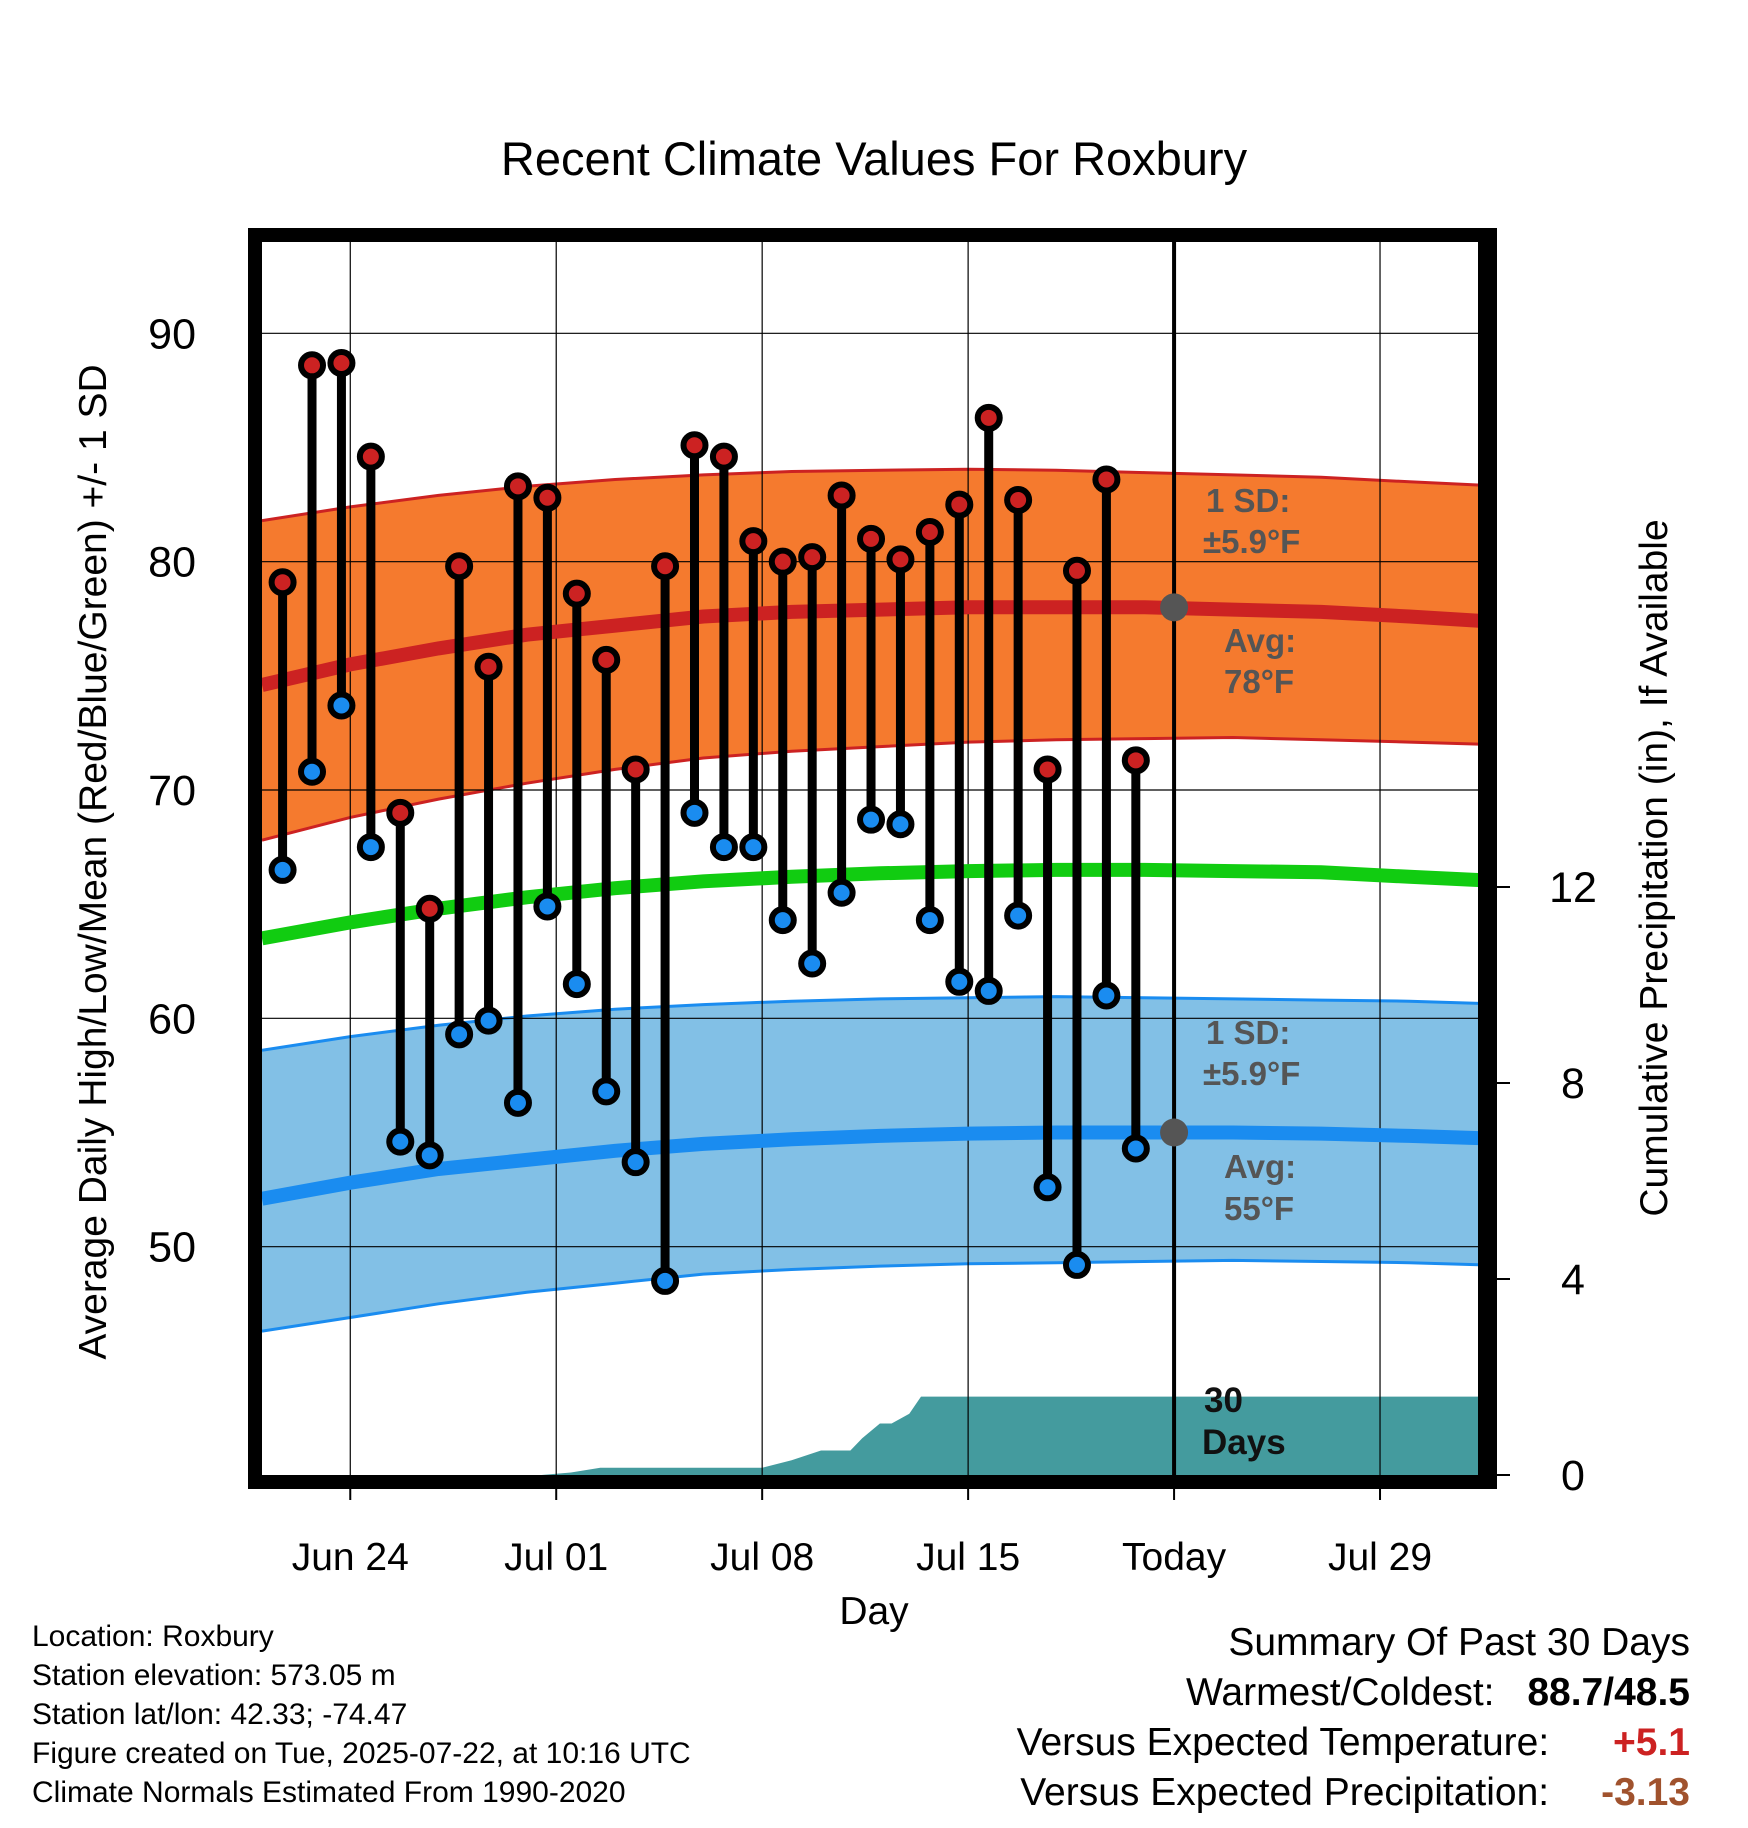 The width and height of the screenshot is (1748, 1828). What do you see at coordinates (1244, 1442) in the screenshot?
I see `days-word-label: Days` at bounding box center [1244, 1442].